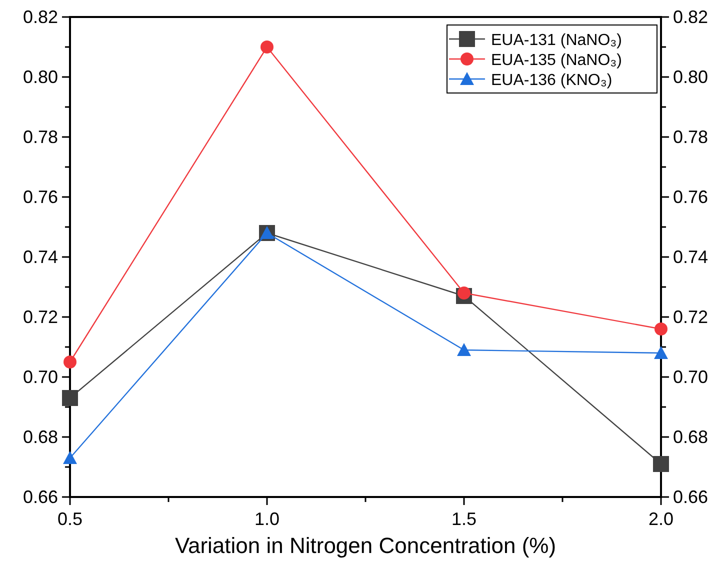  I want to click on legend-label: EUA-135 (NaNO₃), so click(556, 60).